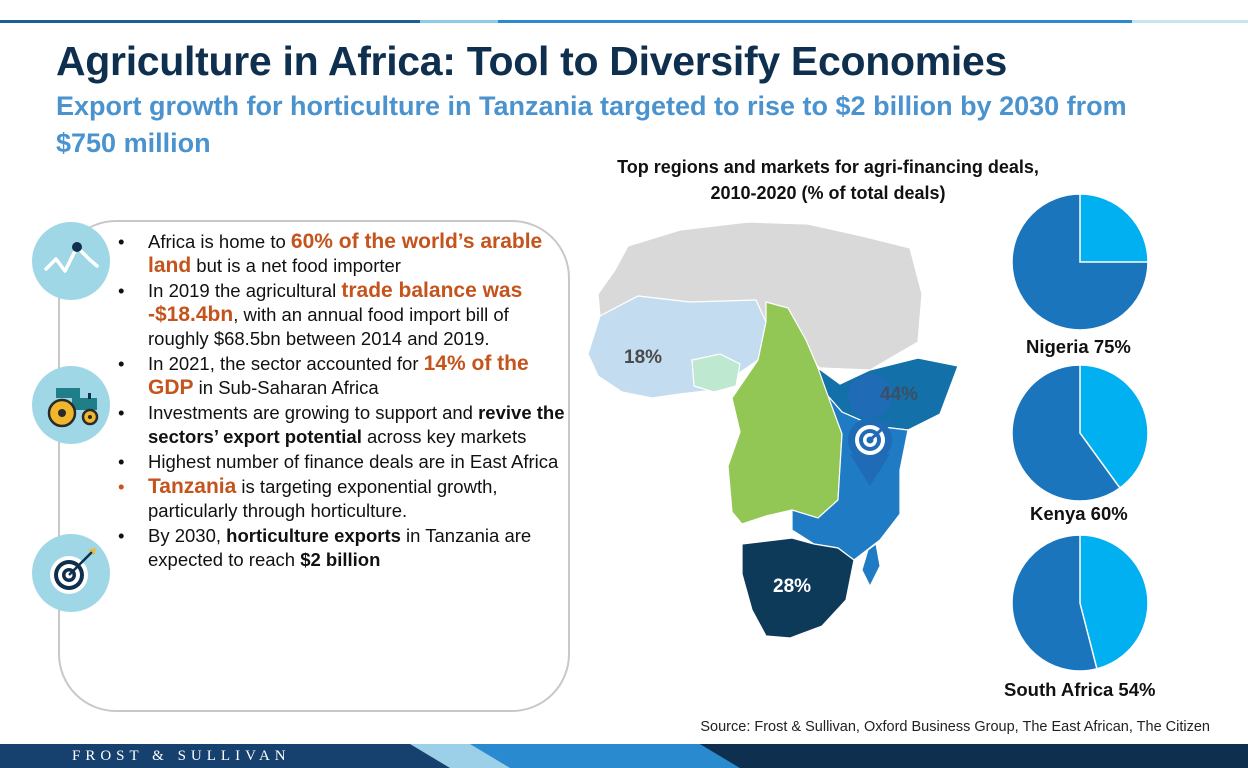 Image resolution: width=1248 pixels, height=768 pixels. I want to click on highlight-text: 60% of the world’s arable land, so click(345, 253).